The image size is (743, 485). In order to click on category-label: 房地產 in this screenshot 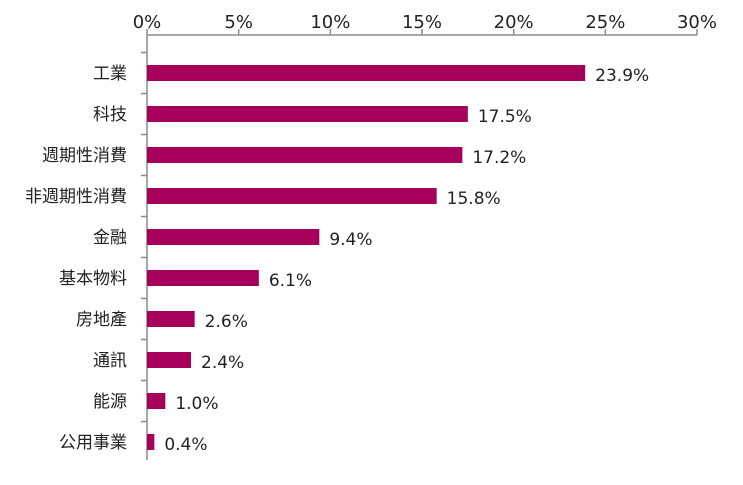, I will do `click(101, 320)`.